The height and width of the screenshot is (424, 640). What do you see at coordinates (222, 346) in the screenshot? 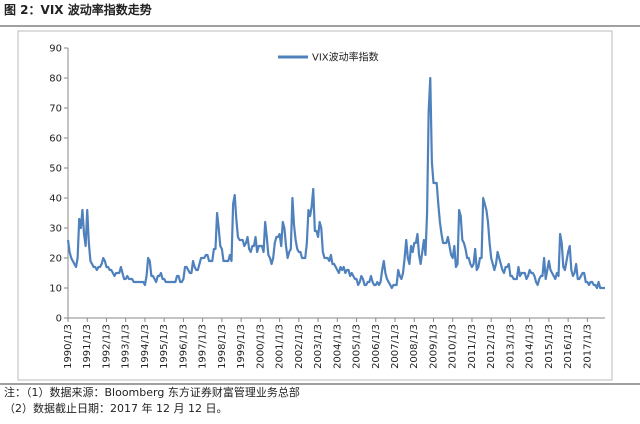
I see `x-tick-label: 1998/1/3` at bounding box center [222, 346].